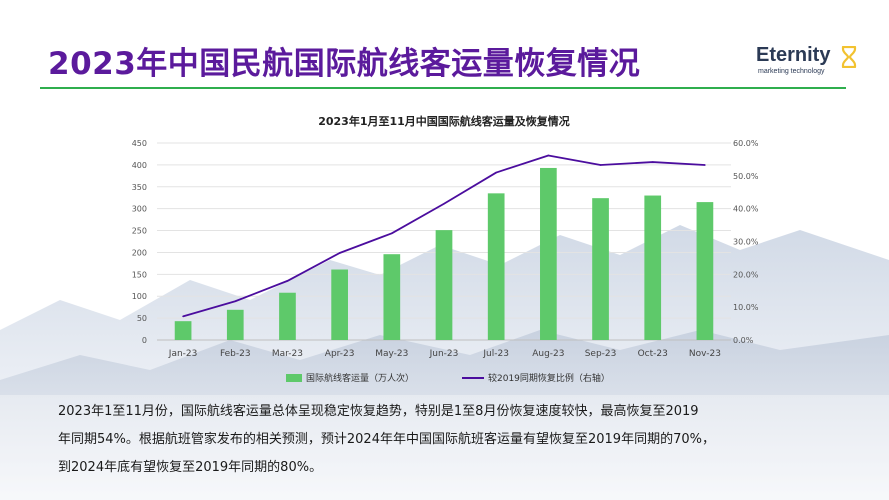 This screenshot has height=500, width=889. What do you see at coordinates (443, 88) in the screenshot?
I see `title-divider` at bounding box center [443, 88].